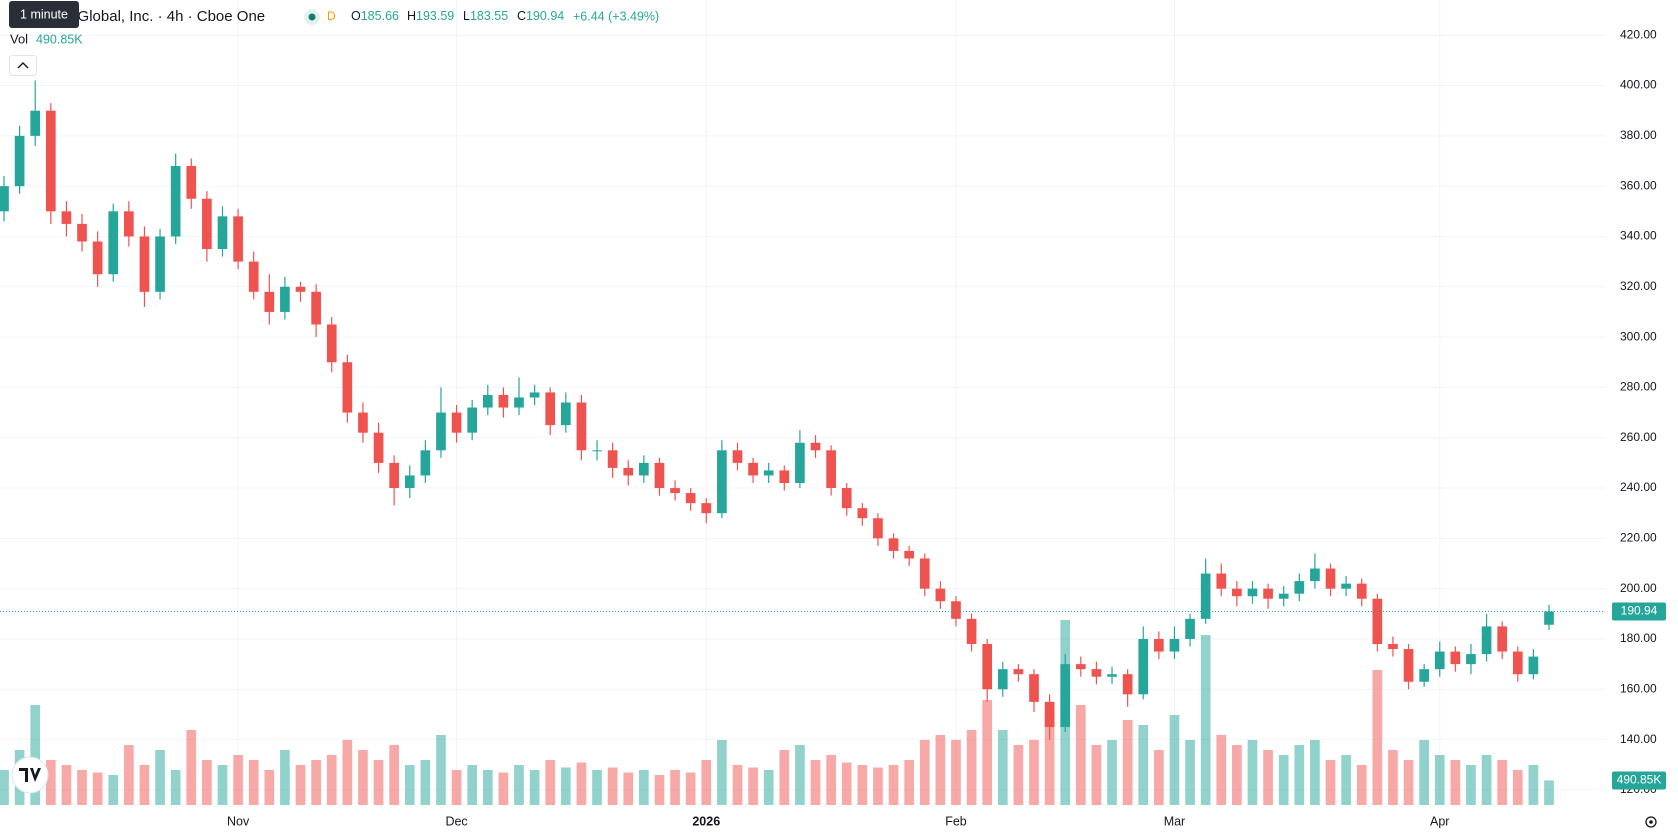 The width and height of the screenshot is (1678, 835). I want to click on y-tick-label: 160.00, so click(1638, 688).